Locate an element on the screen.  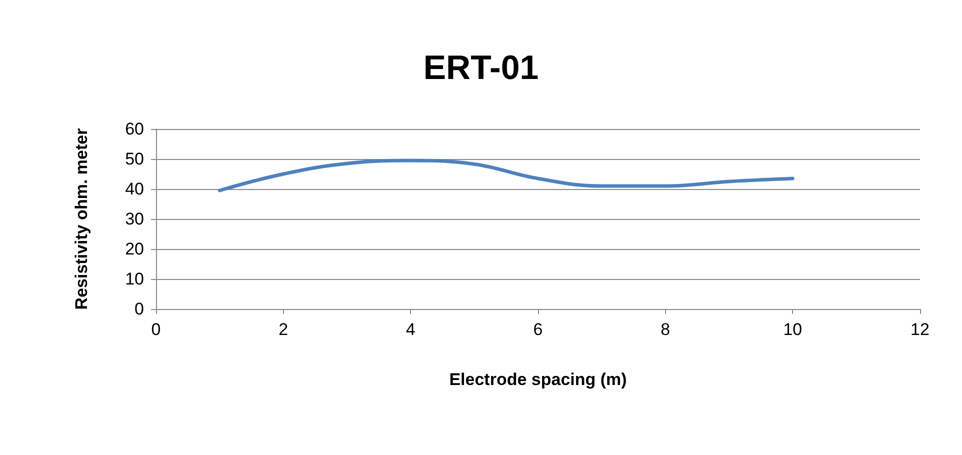
line-series is located at coordinates (506, 175).